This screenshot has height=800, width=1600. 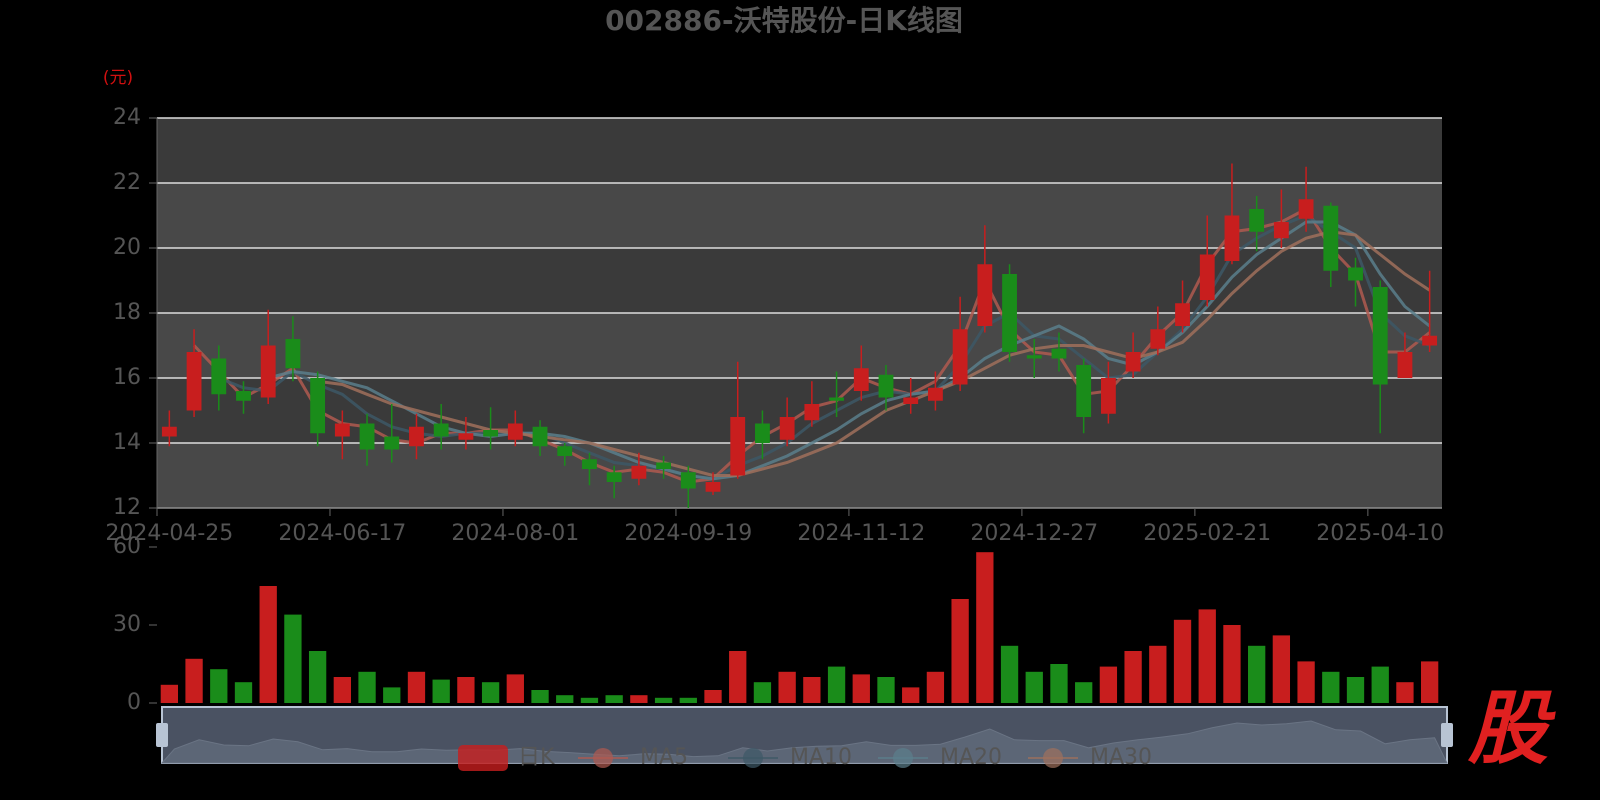 What do you see at coordinates (342, 533) in the screenshot?
I see `x-tick-label: 2024-06-17` at bounding box center [342, 533].